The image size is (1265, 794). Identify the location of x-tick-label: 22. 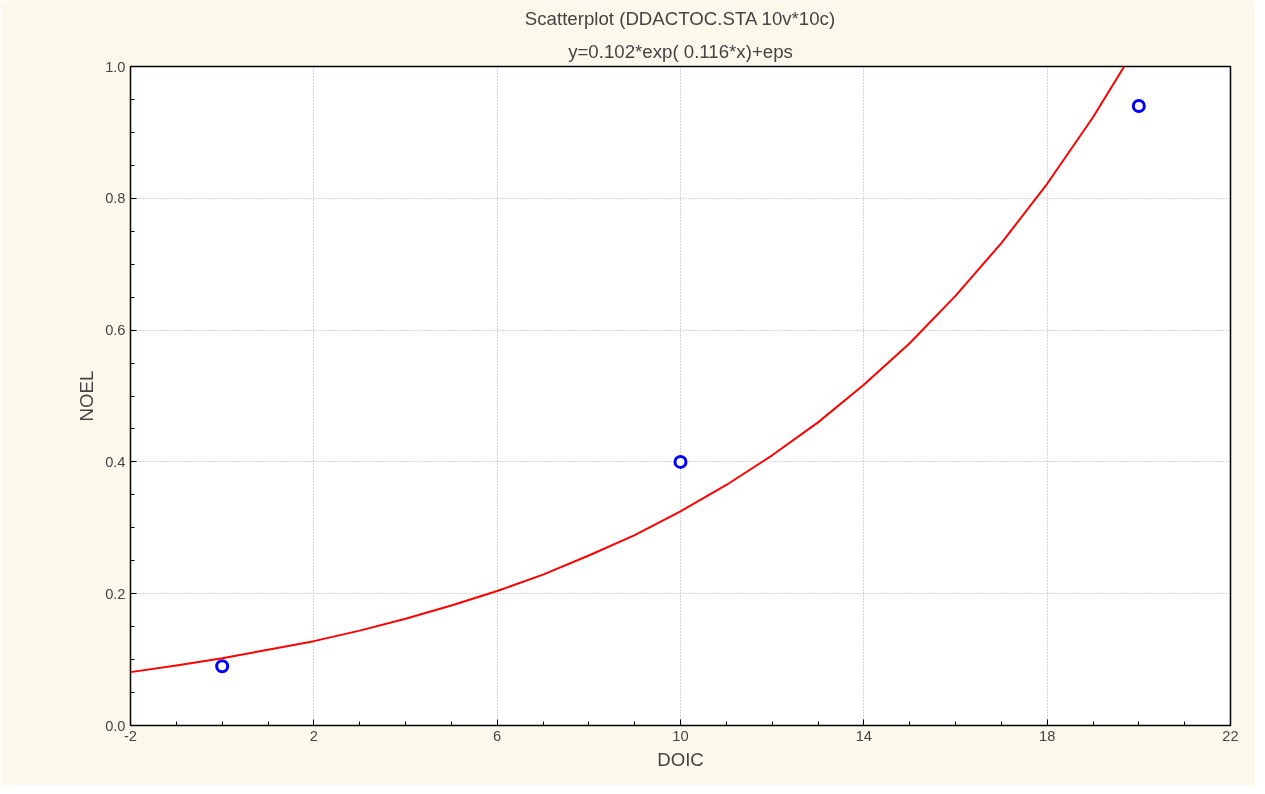
(1230, 735).